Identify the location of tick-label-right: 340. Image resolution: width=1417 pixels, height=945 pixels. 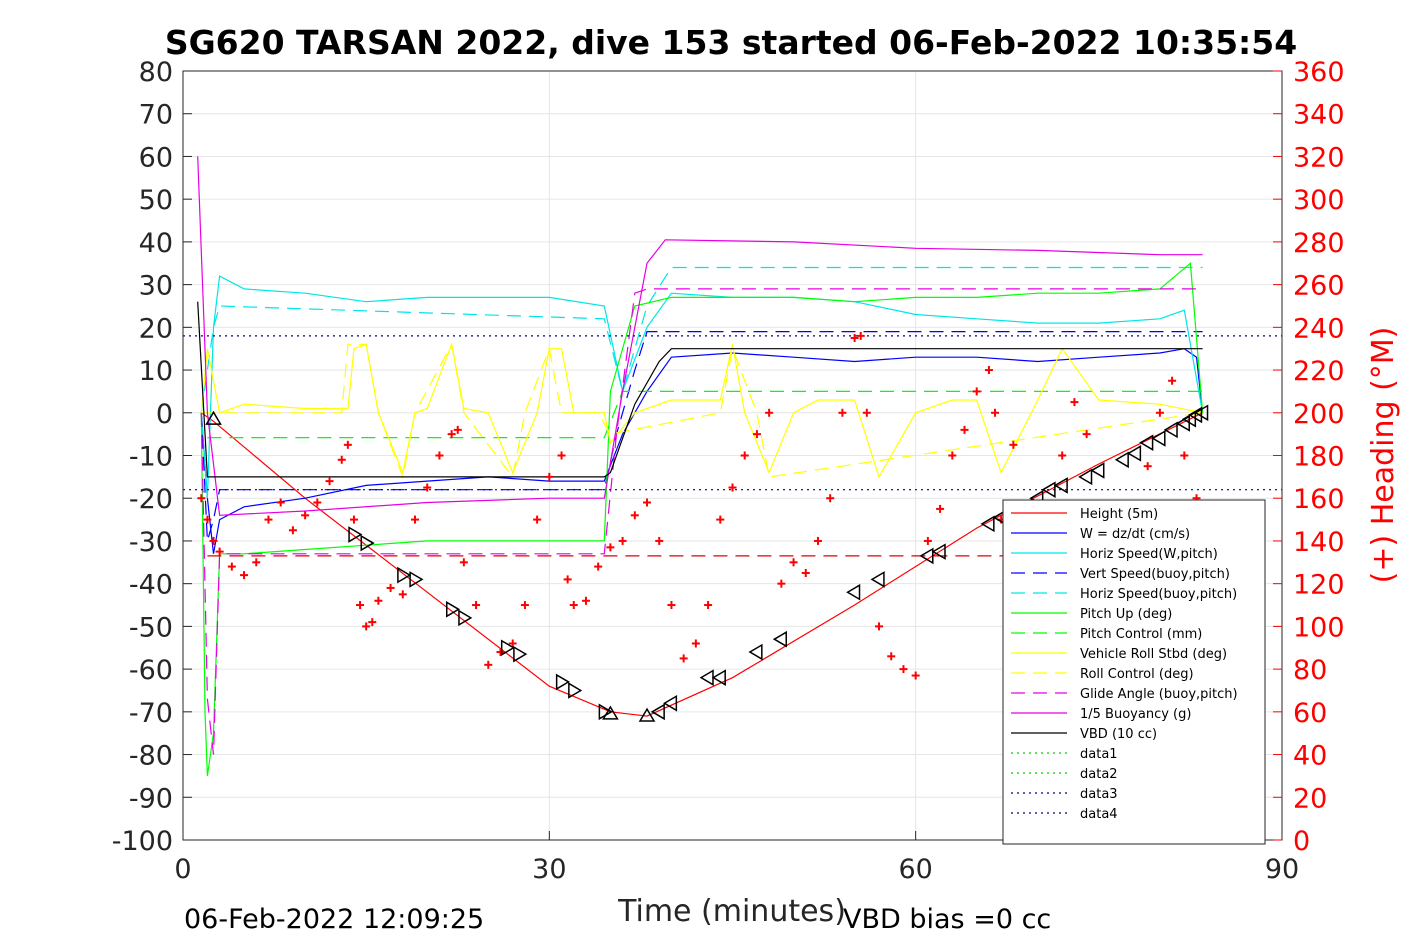
(1319, 115).